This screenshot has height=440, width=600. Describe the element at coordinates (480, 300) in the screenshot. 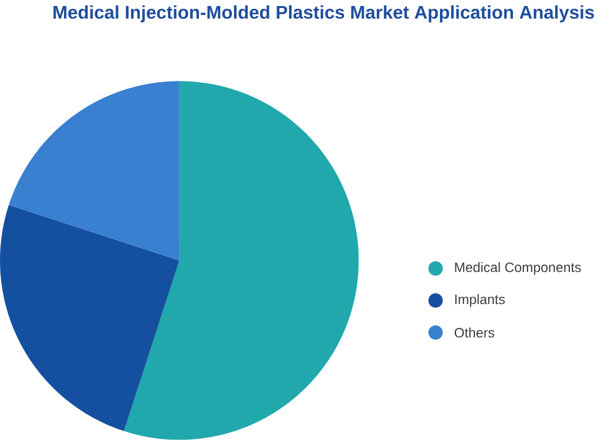

I see `legend-label: Implants` at that location.